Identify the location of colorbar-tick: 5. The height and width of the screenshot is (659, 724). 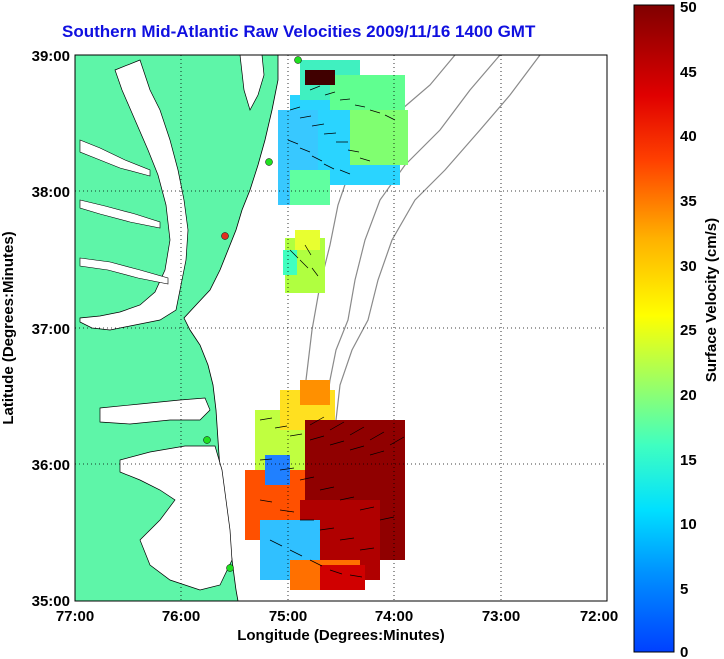
(684, 589).